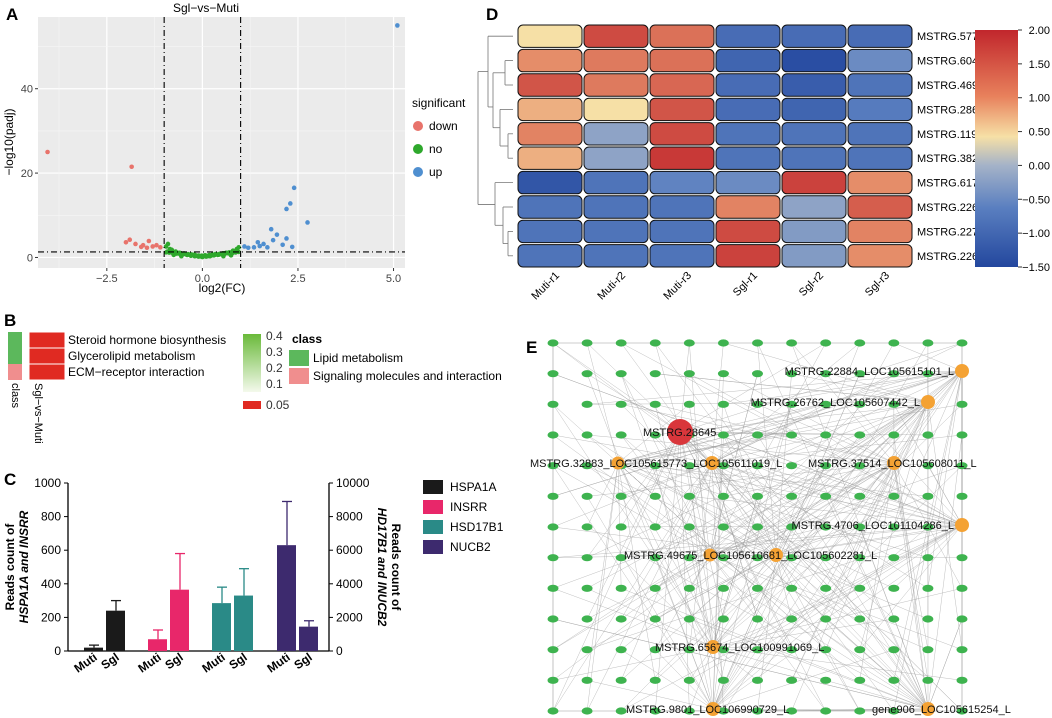 This screenshot has width=1052, height=718. I want to click on e-node-label: MSTRG.9801_LOC106990729_L, so click(707, 710).